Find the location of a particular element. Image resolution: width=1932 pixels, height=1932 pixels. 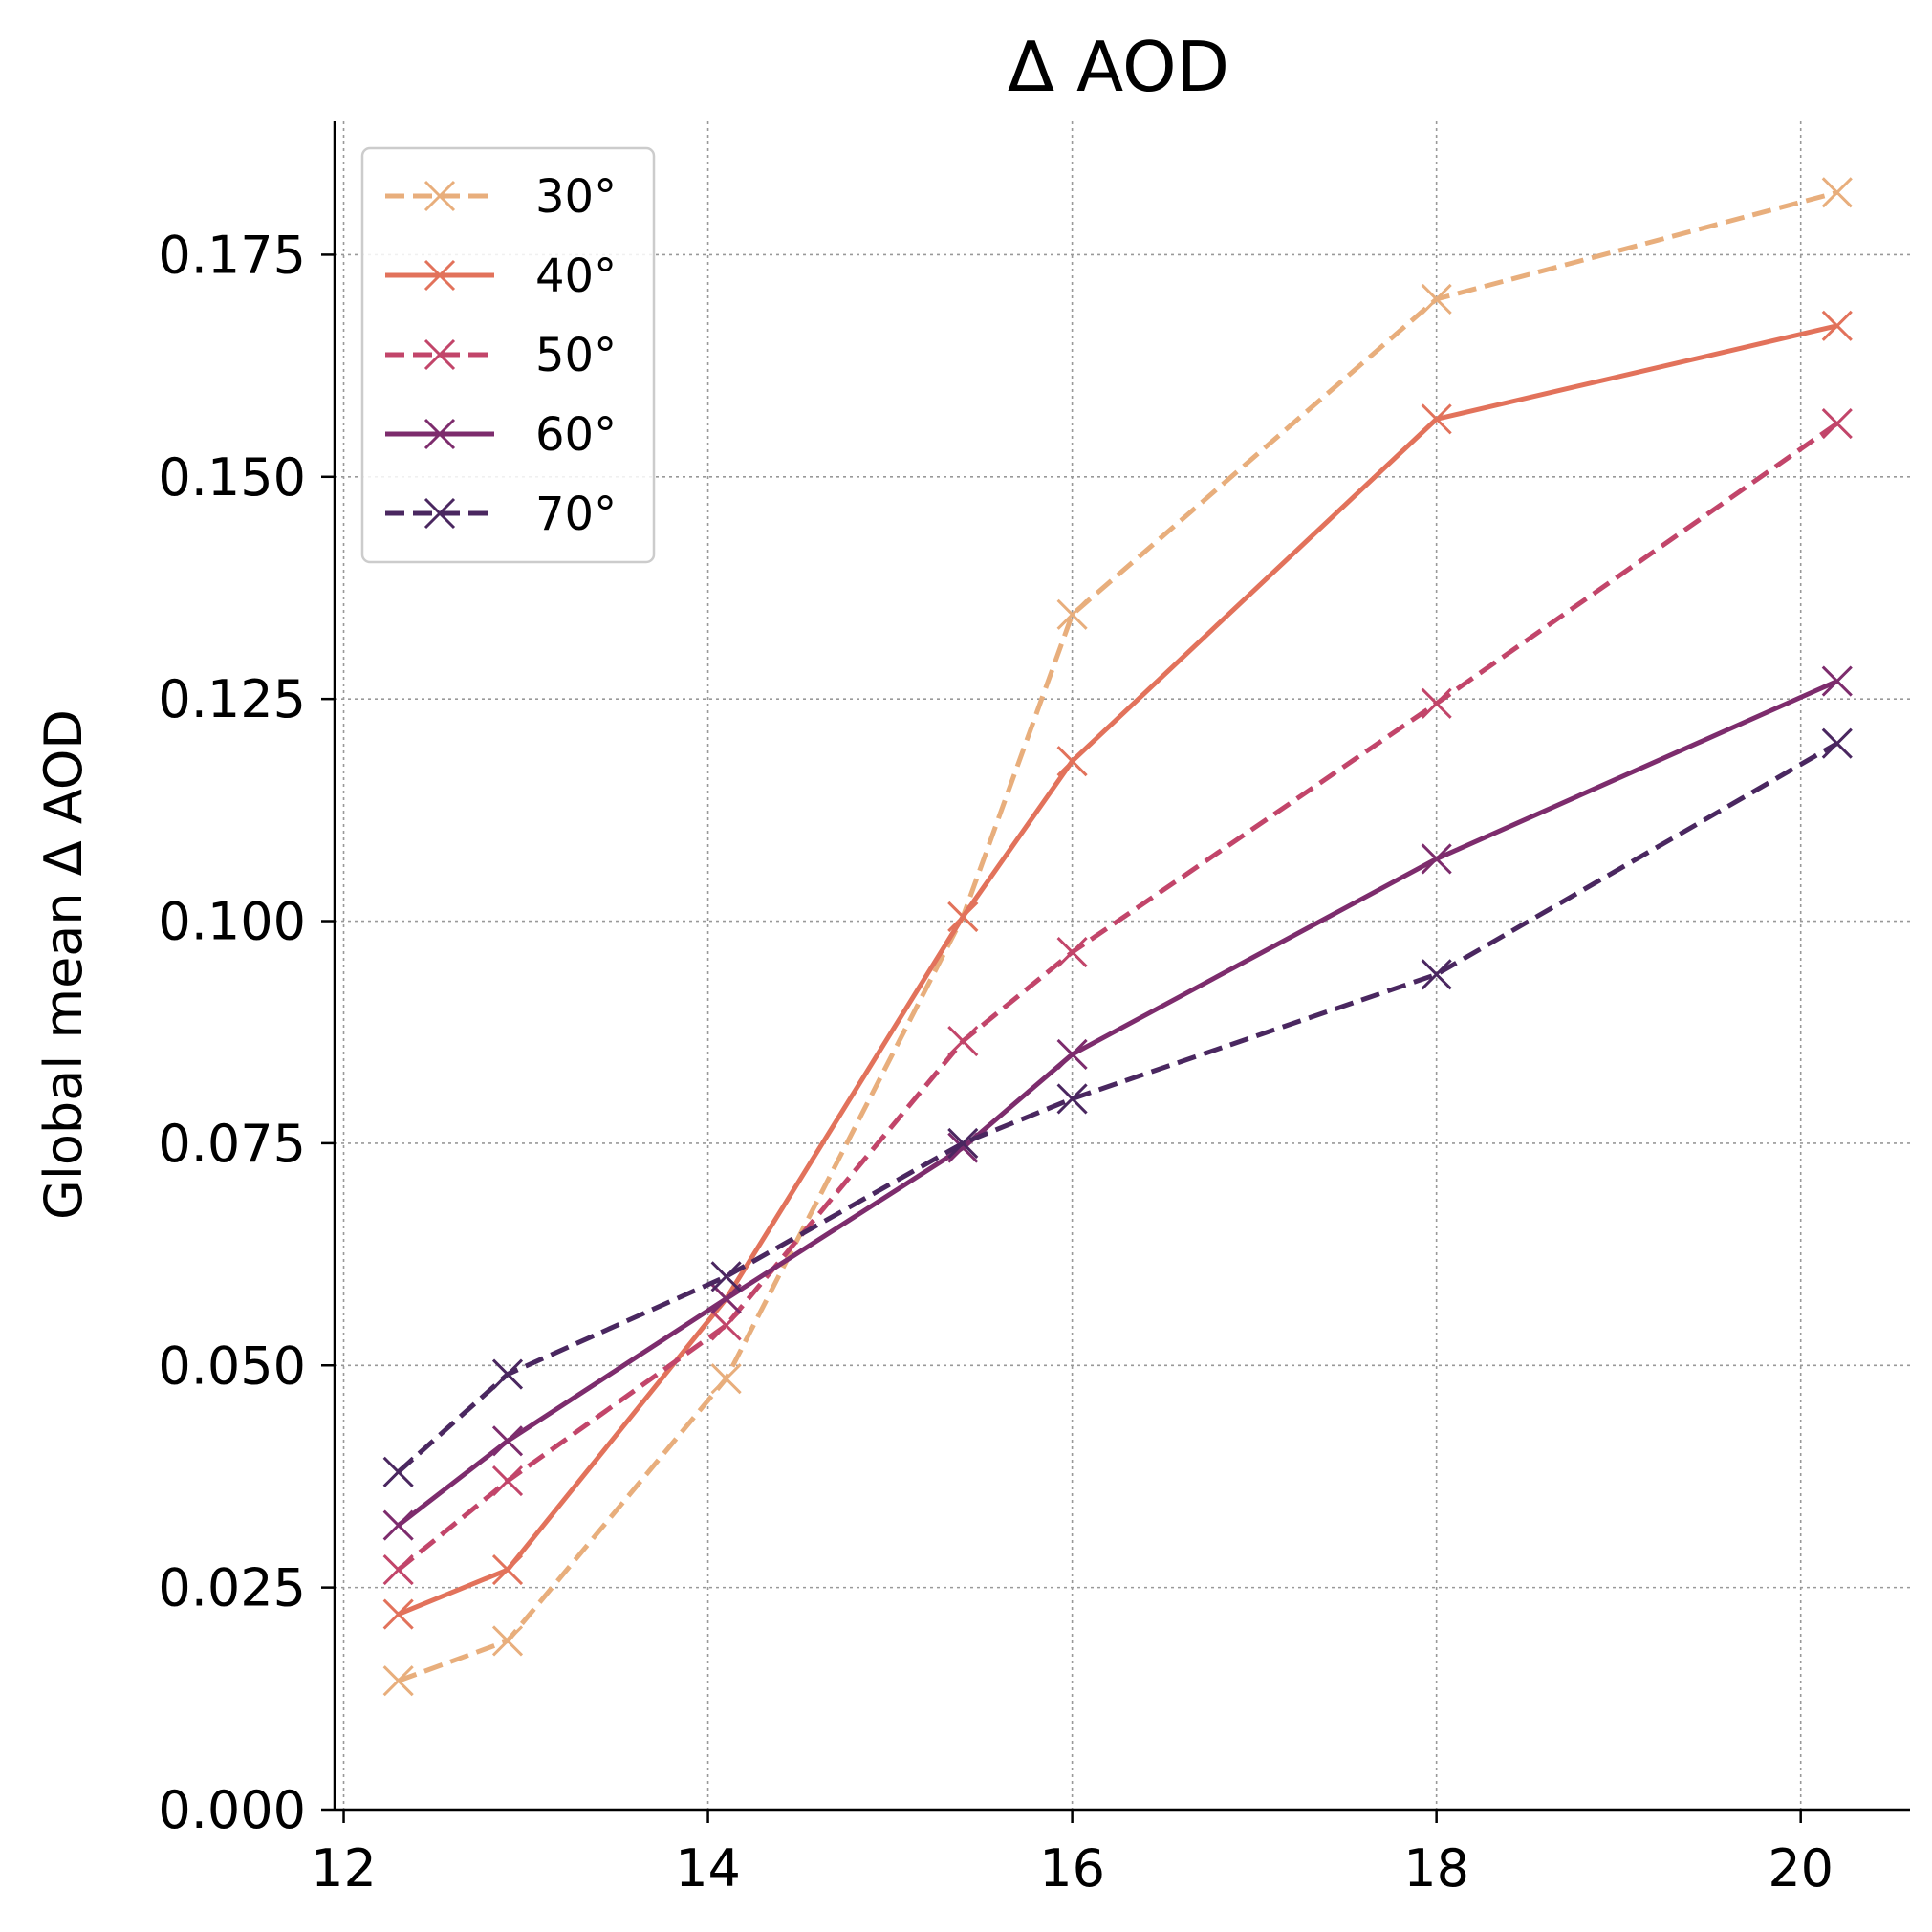

x-tick-label: 14 is located at coordinates (708, 1869).